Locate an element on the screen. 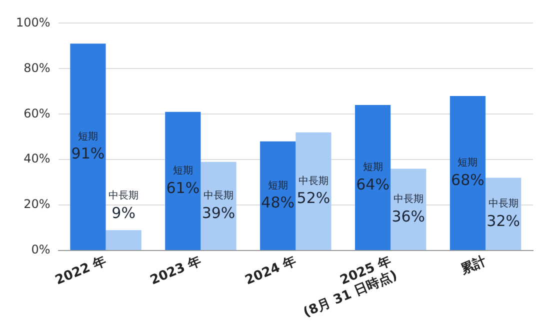 This screenshot has height=332, width=549. series-label: 短期 is located at coordinates (372, 167).